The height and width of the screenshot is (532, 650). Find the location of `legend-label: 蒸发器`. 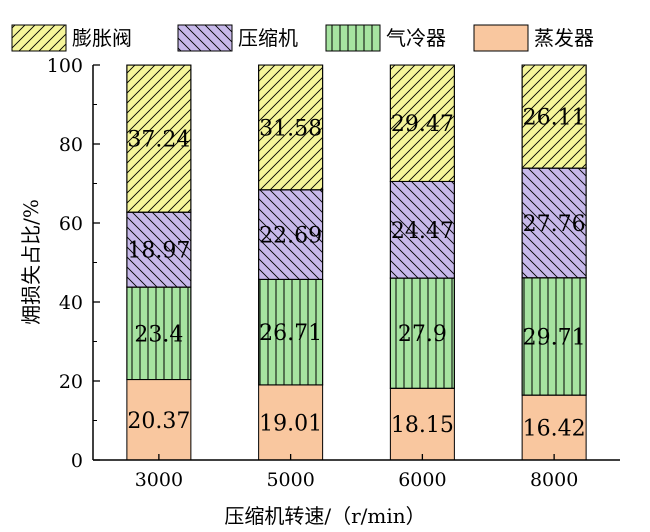

legend-label: 蒸发器 is located at coordinates (564, 38).